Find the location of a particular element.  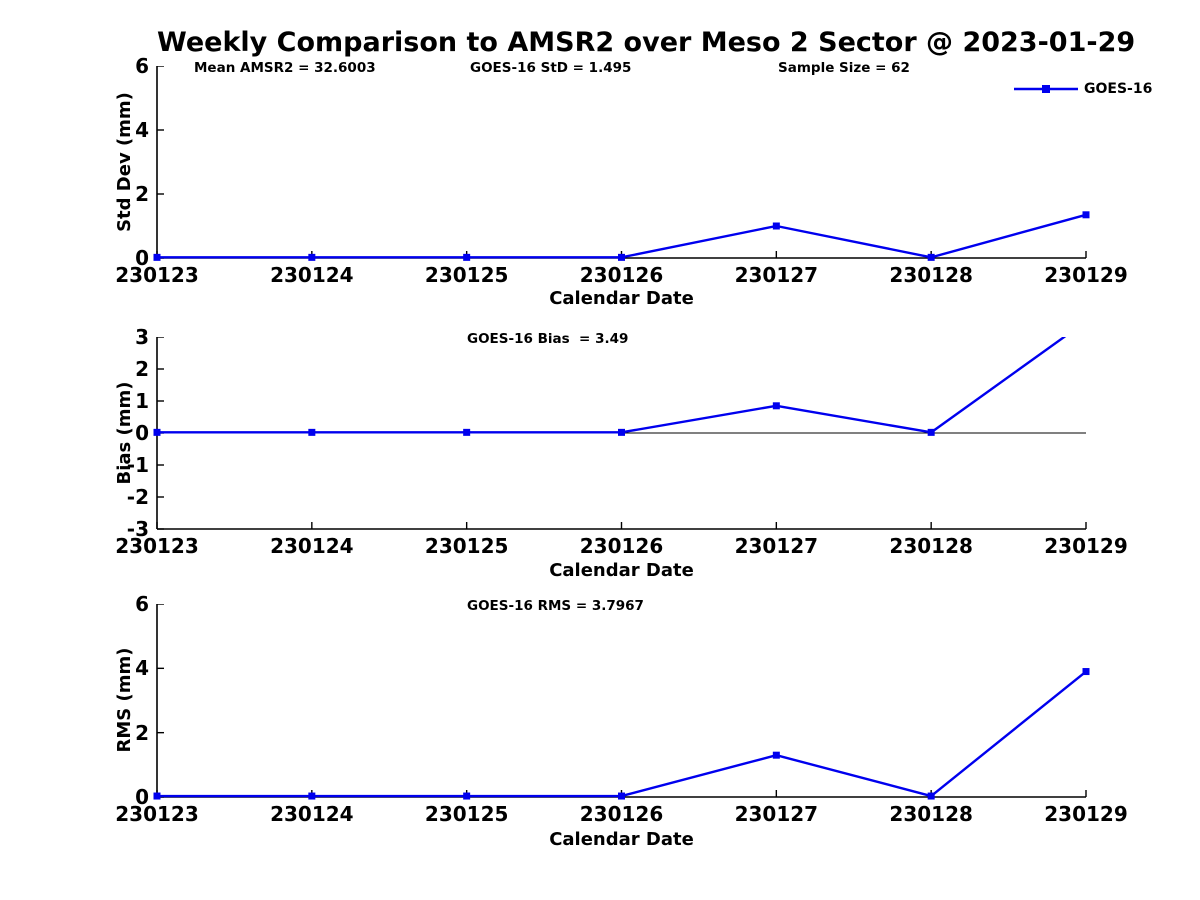

annotation-goes16-bias: GOES-16 Bias = 3.49 is located at coordinates (548, 339).